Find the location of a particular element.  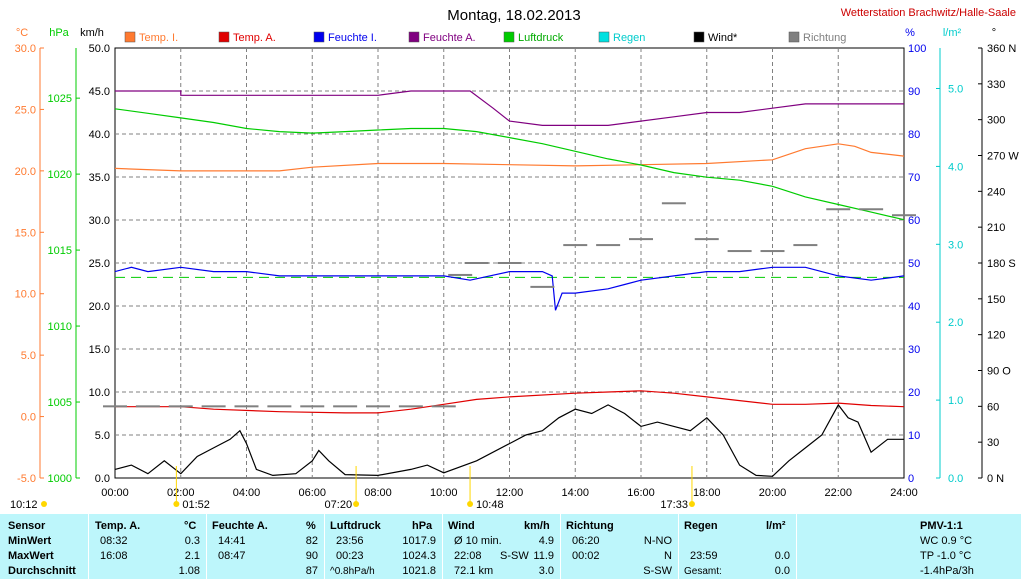

pressure-min-time: 23:56 is located at coordinates (350, 541).